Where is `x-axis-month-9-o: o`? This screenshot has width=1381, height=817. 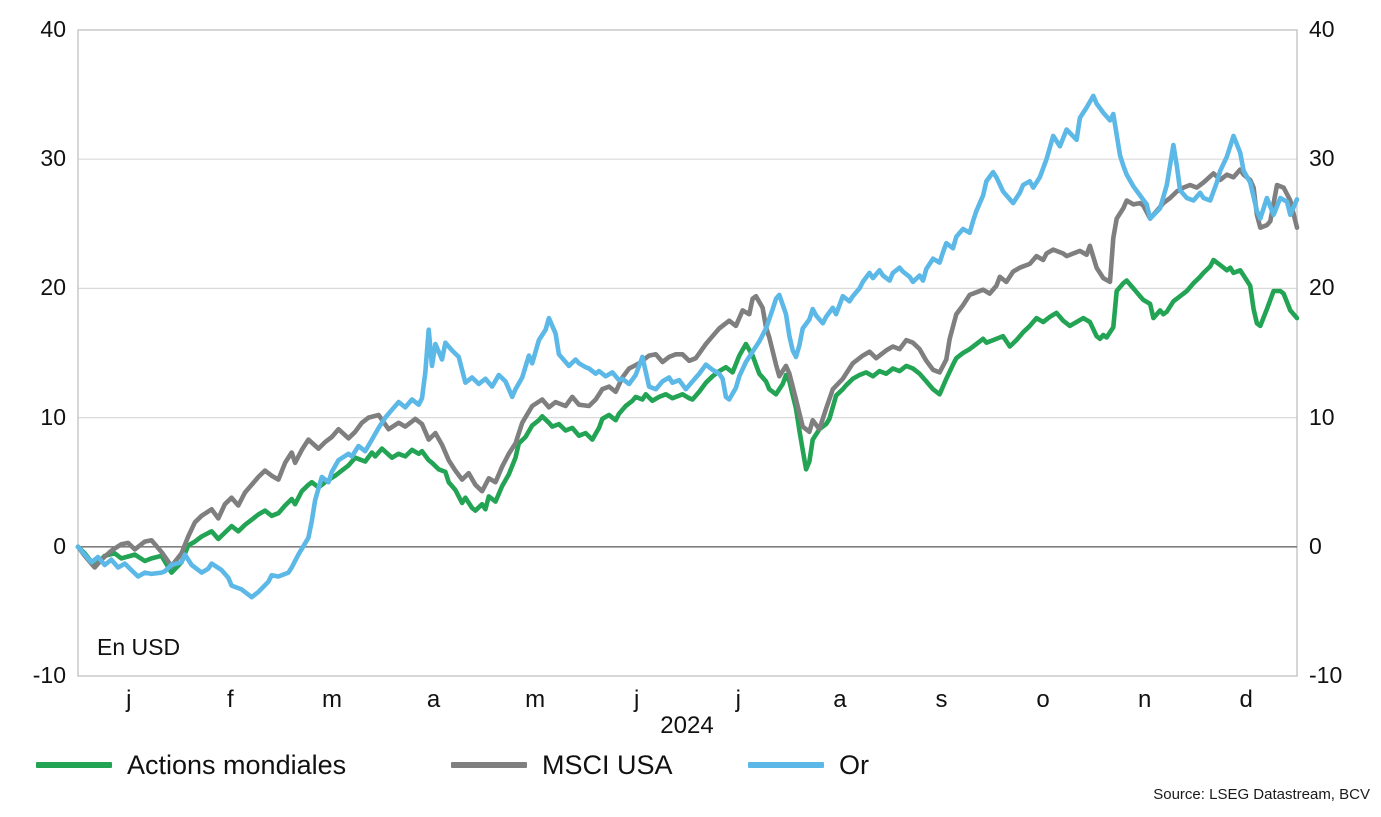
x-axis-month-9-o: o is located at coordinates (1043, 699).